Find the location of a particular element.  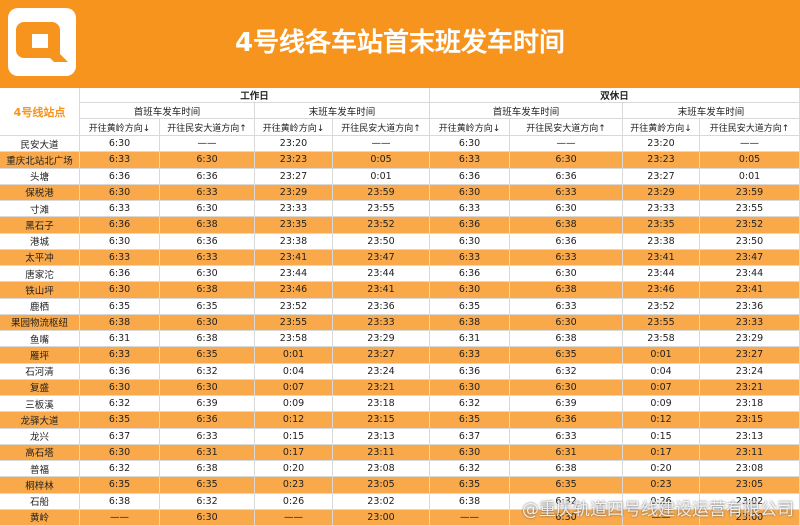

station-name: 高石塔 is located at coordinates (40, 452).